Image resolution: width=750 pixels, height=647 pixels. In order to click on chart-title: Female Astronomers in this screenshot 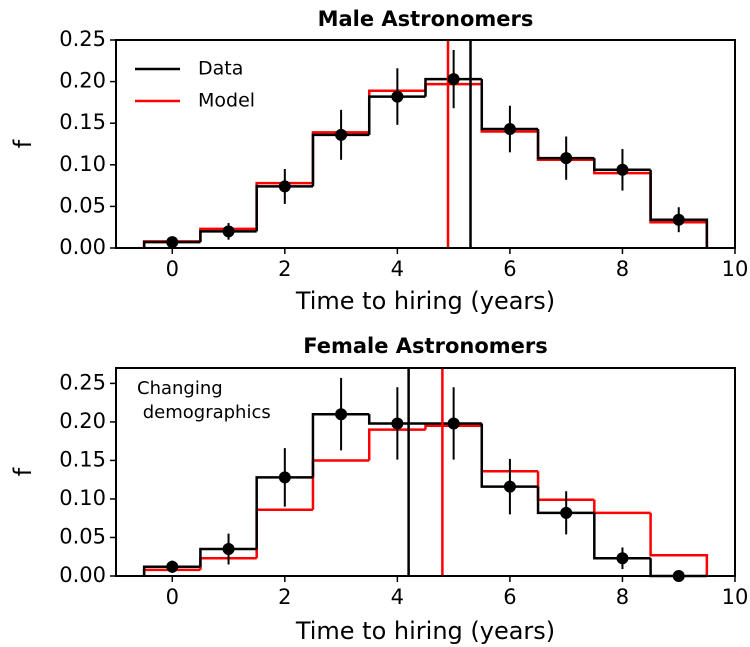, I will do `click(425, 346)`.